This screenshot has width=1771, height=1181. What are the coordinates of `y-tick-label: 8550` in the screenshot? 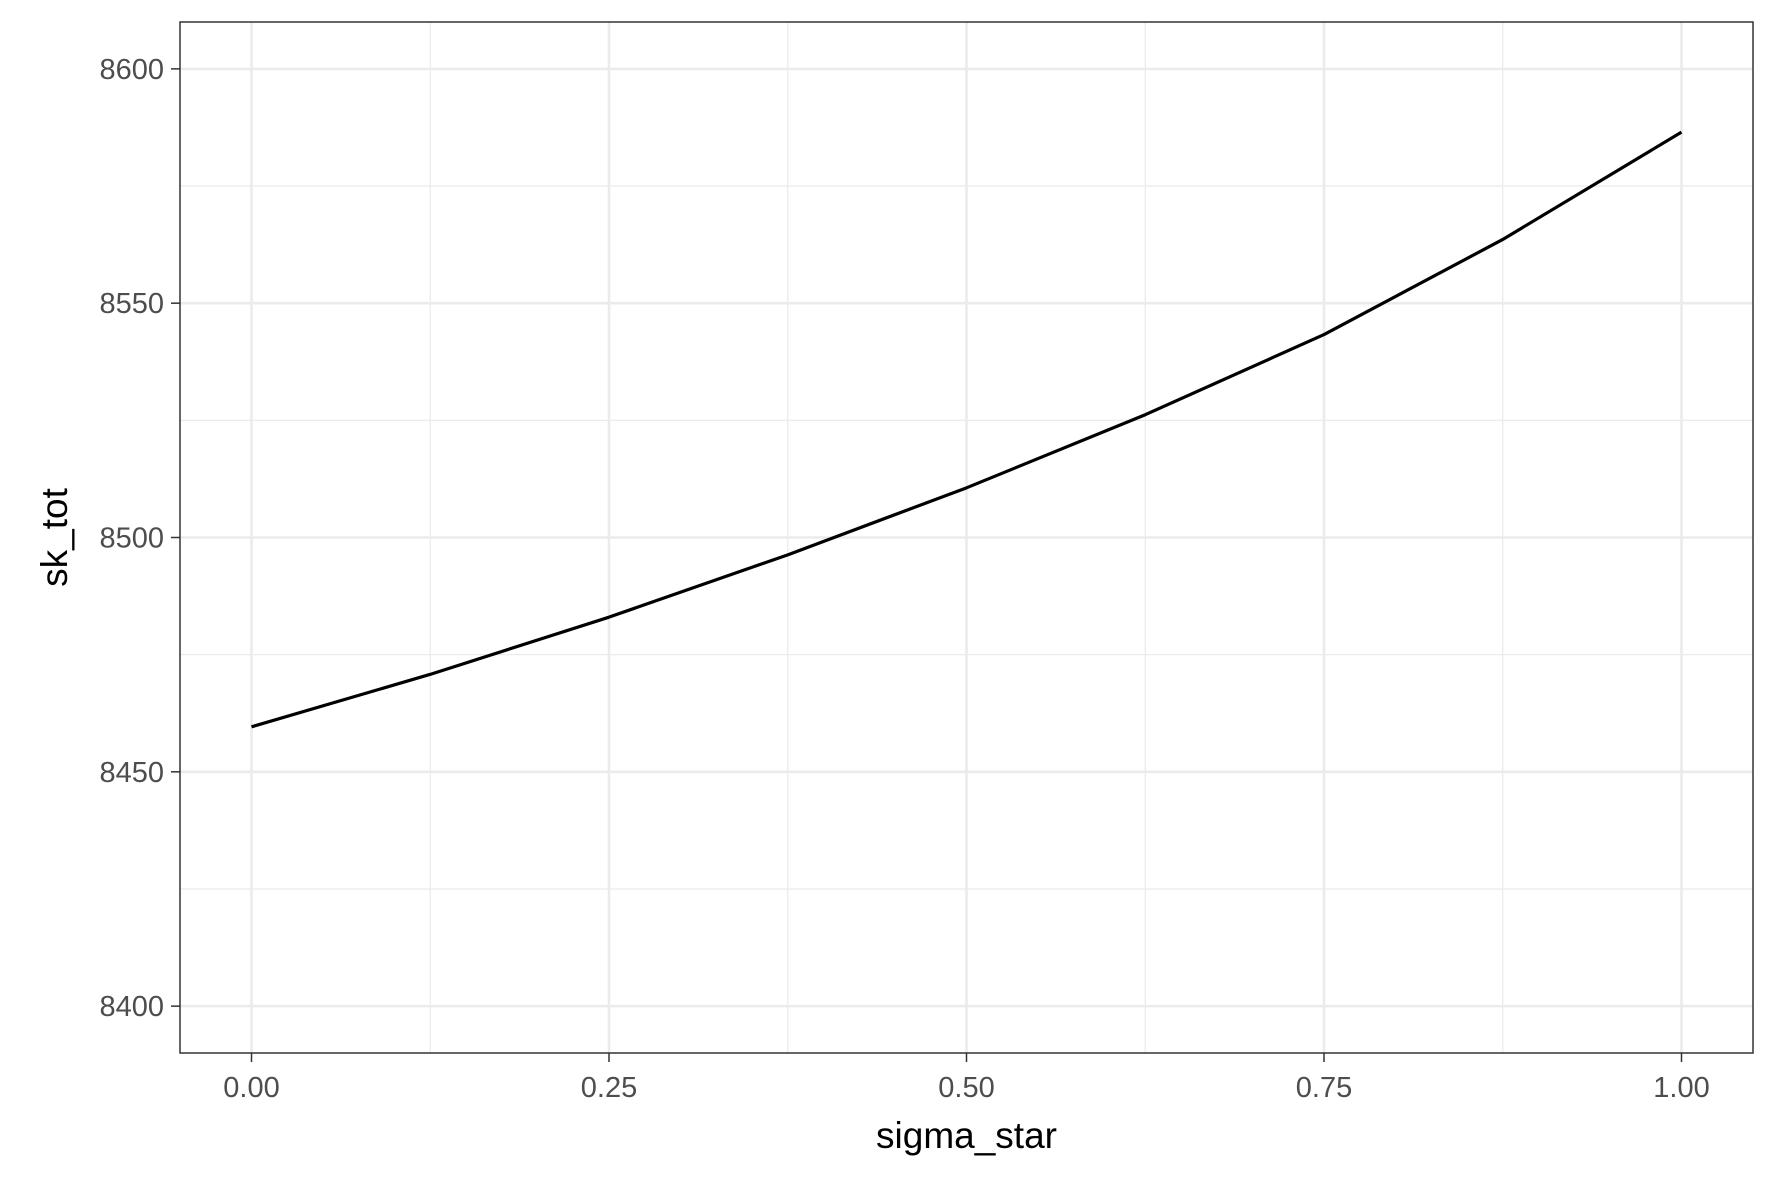 It's located at (131, 304).